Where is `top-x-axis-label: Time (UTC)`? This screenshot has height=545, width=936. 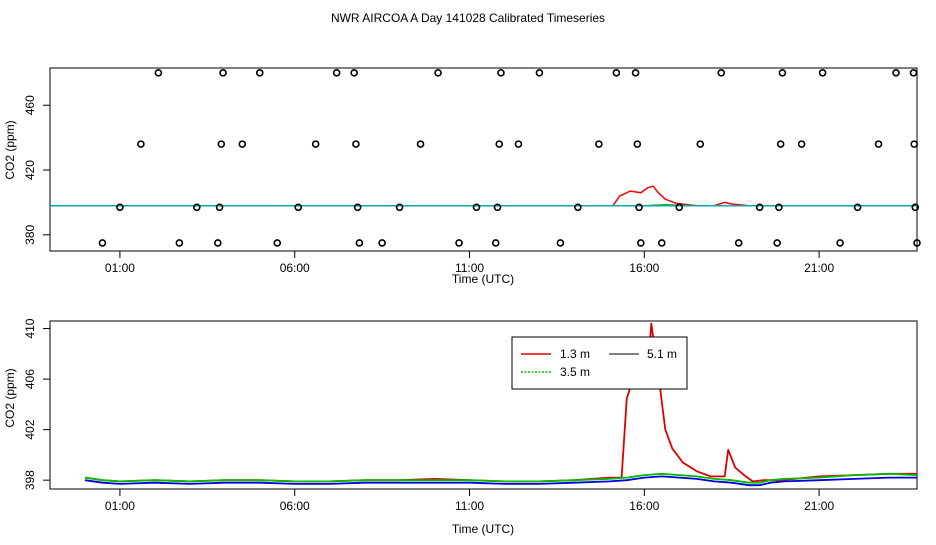
top-x-axis-label: Time (UTC) is located at coordinates (483, 279).